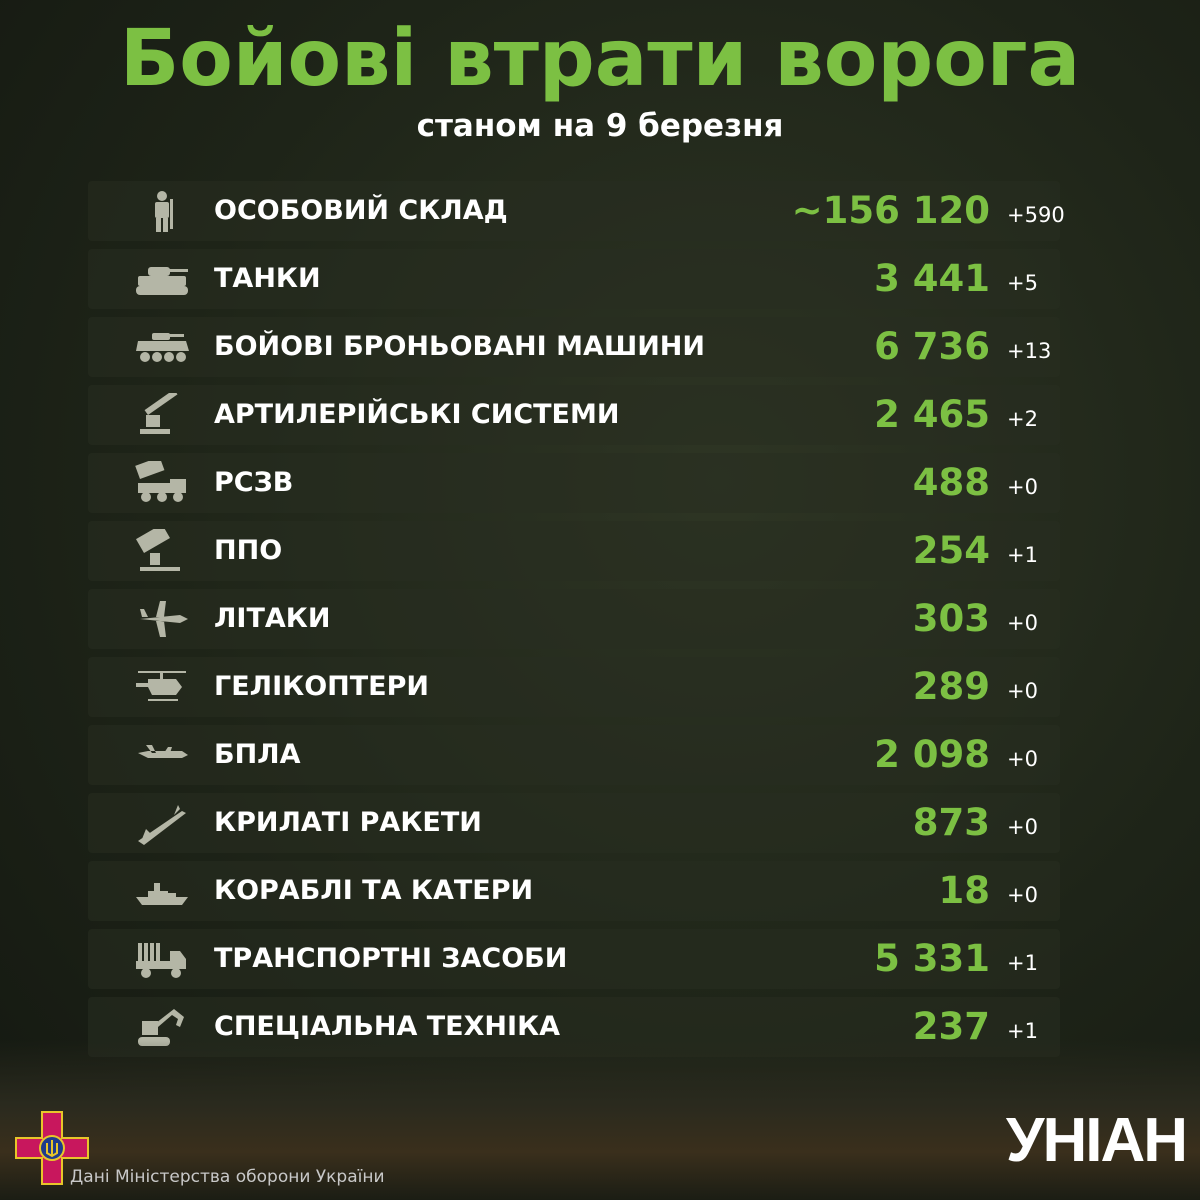 The height and width of the screenshot is (1200, 1200). What do you see at coordinates (162, 687) in the screenshot?
I see `helicopter-icon` at bounding box center [162, 687].